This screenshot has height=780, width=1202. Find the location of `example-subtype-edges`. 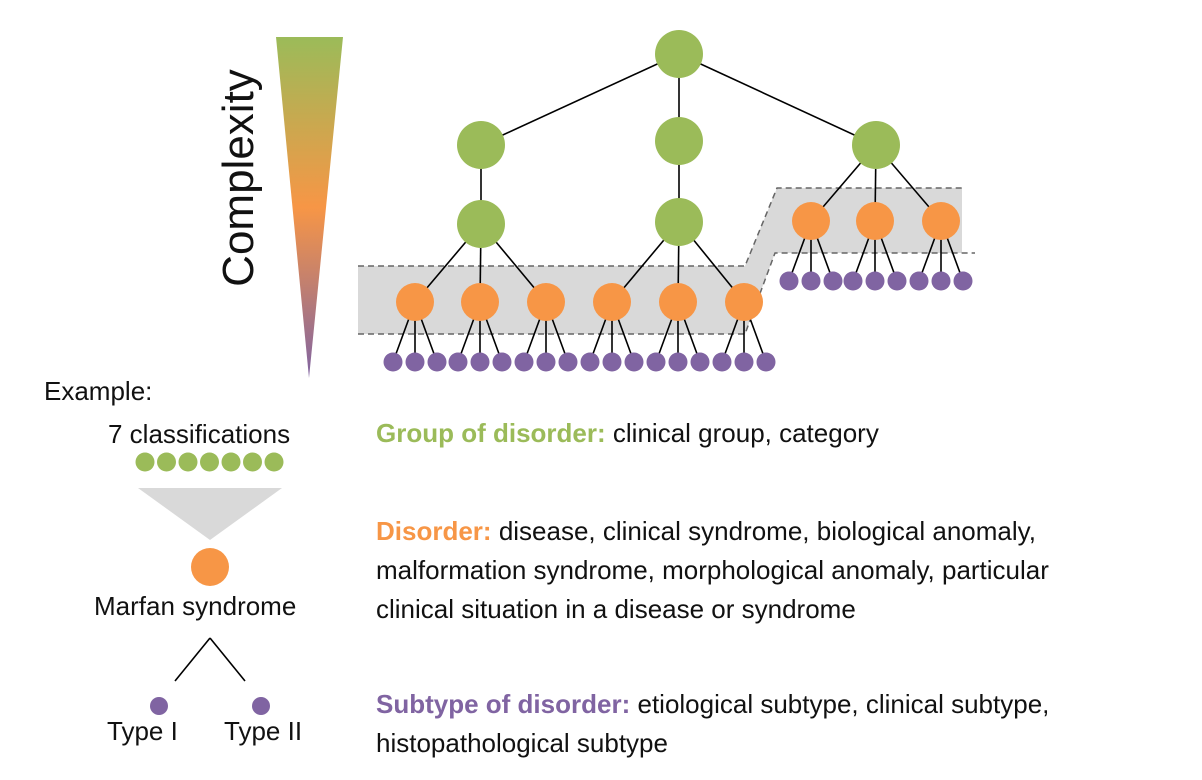

example-subtype-edges is located at coordinates (210, 659).